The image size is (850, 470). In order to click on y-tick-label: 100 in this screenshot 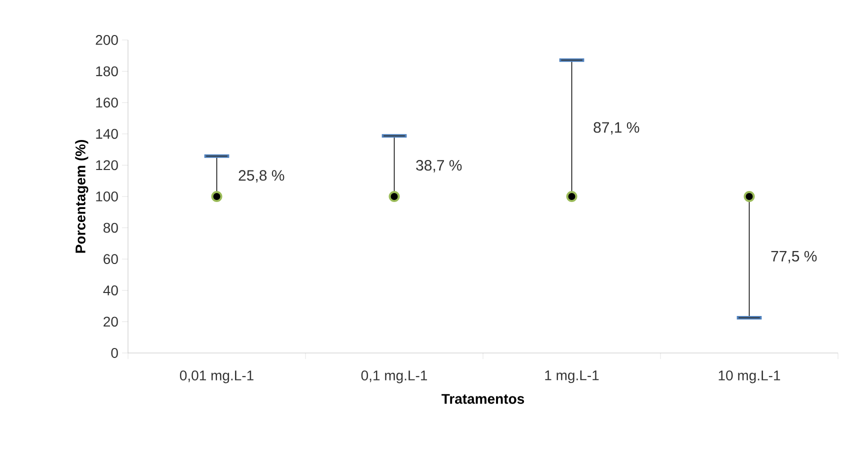, I will do `click(107, 197)`.